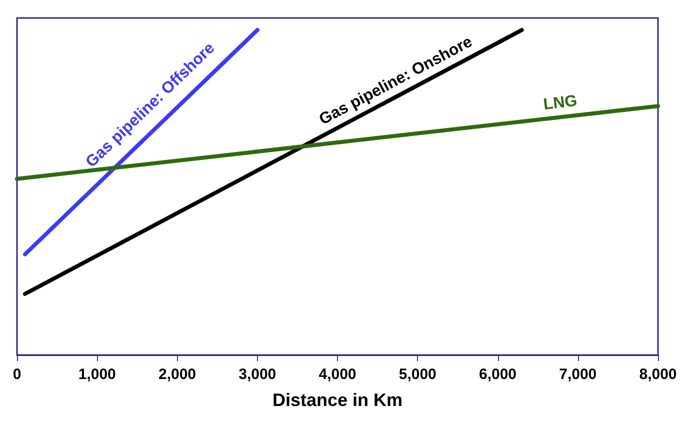  Describe the element at coordinates (560, 103) in the screenshot. I see `text: LNG` at that location.